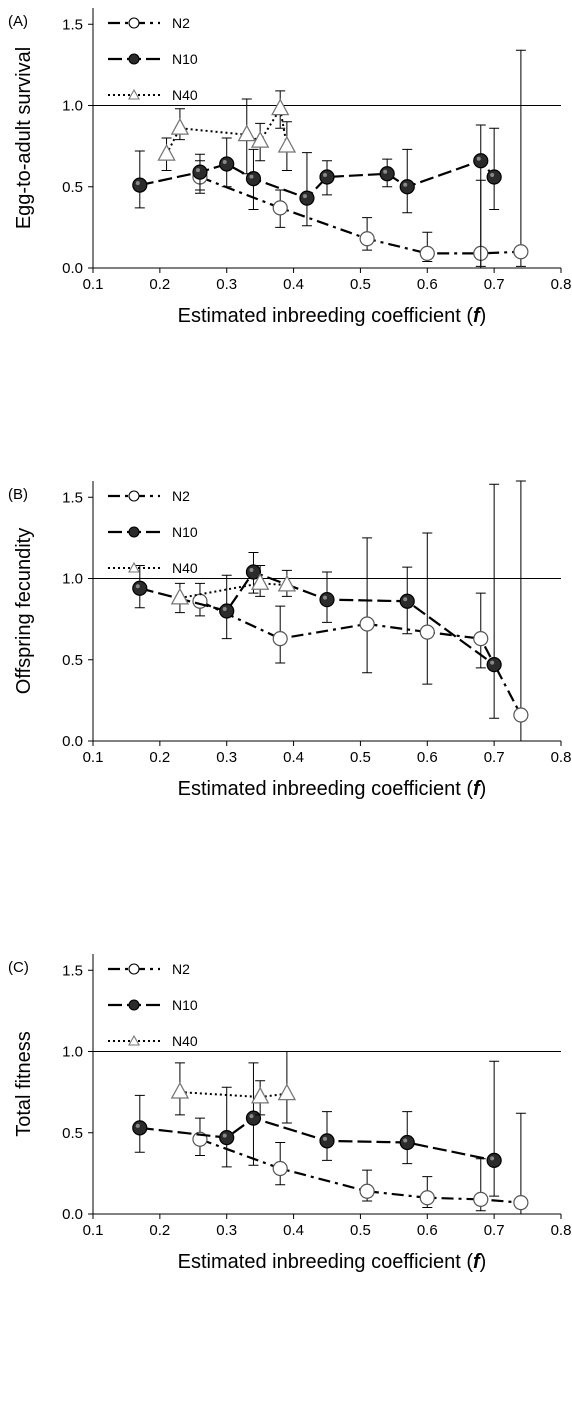 Image resolution: width=572 pixels, height=1419 pixels. Describe the element at coordinates (93, 284) in the screenshot. I see `x-tick-label: 0.1` at that location.